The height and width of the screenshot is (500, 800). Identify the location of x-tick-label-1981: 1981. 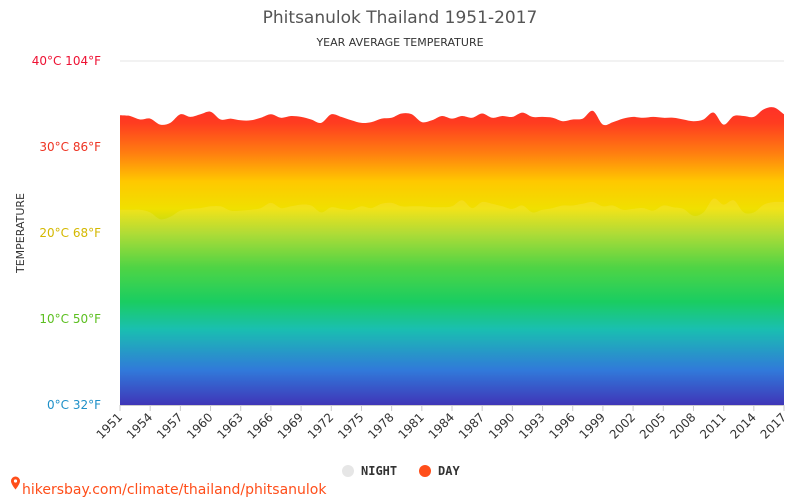
(410, 425).